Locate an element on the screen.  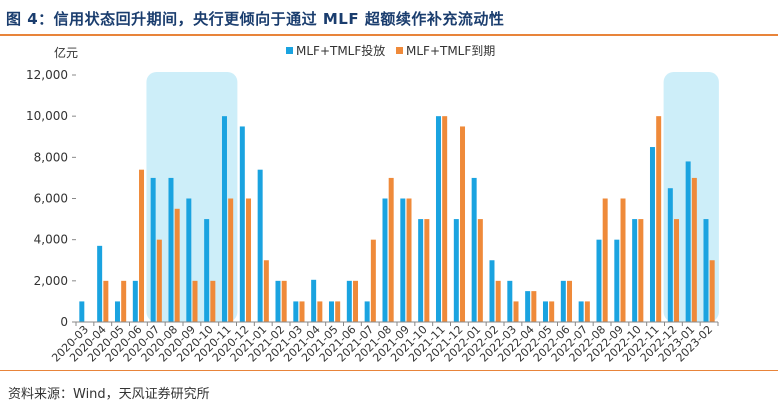
y-tick-label: 8,000 is located at coordinates (51, 157).